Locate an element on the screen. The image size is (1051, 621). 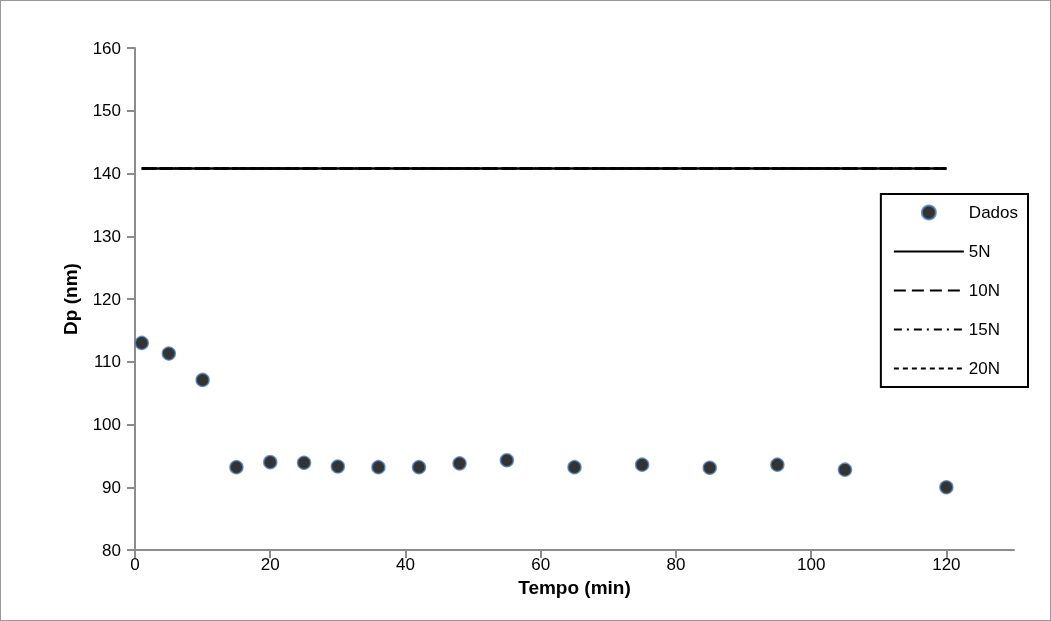
x-tick-label: 40 is located at coordinates (405, 564).